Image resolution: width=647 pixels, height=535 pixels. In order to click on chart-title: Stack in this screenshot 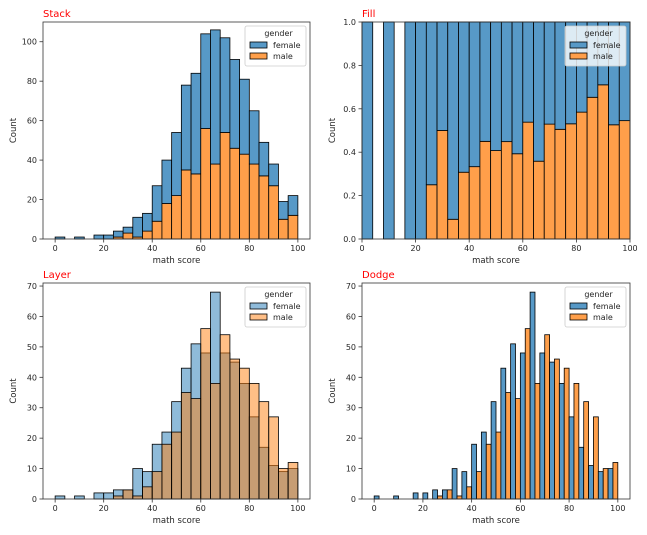, I will do `click(57, 14)`.